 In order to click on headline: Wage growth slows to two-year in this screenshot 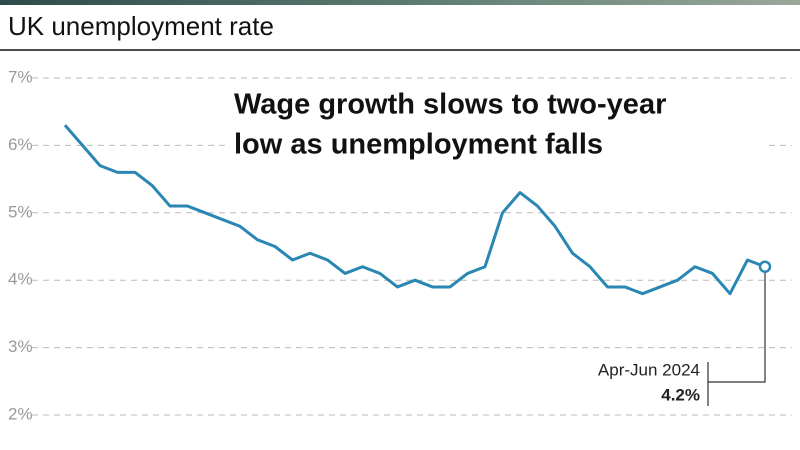, I will do `click(450, 105)`.